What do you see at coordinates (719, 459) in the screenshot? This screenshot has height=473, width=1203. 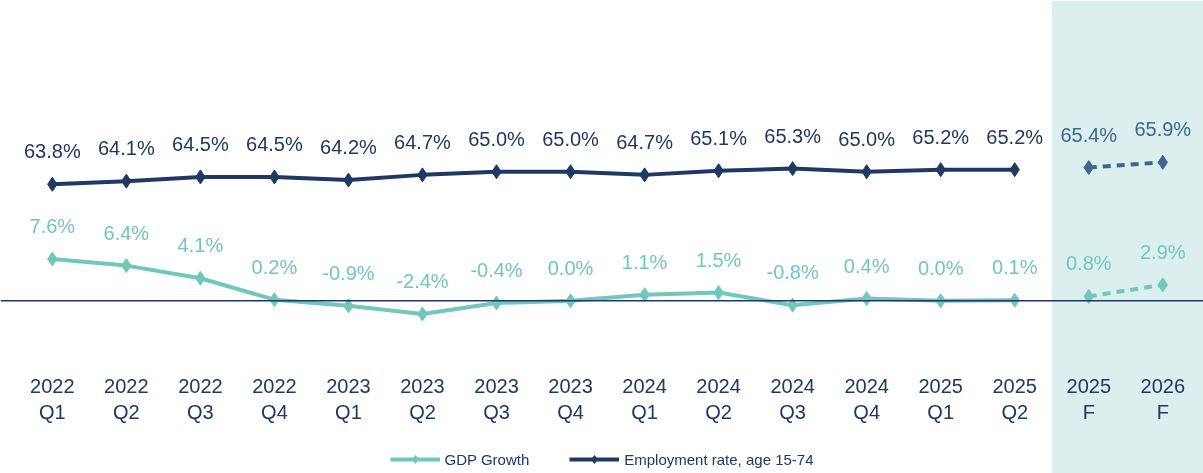 I see `legend-label: Employment rate, age 15-74` at bounding box center [719, 459].